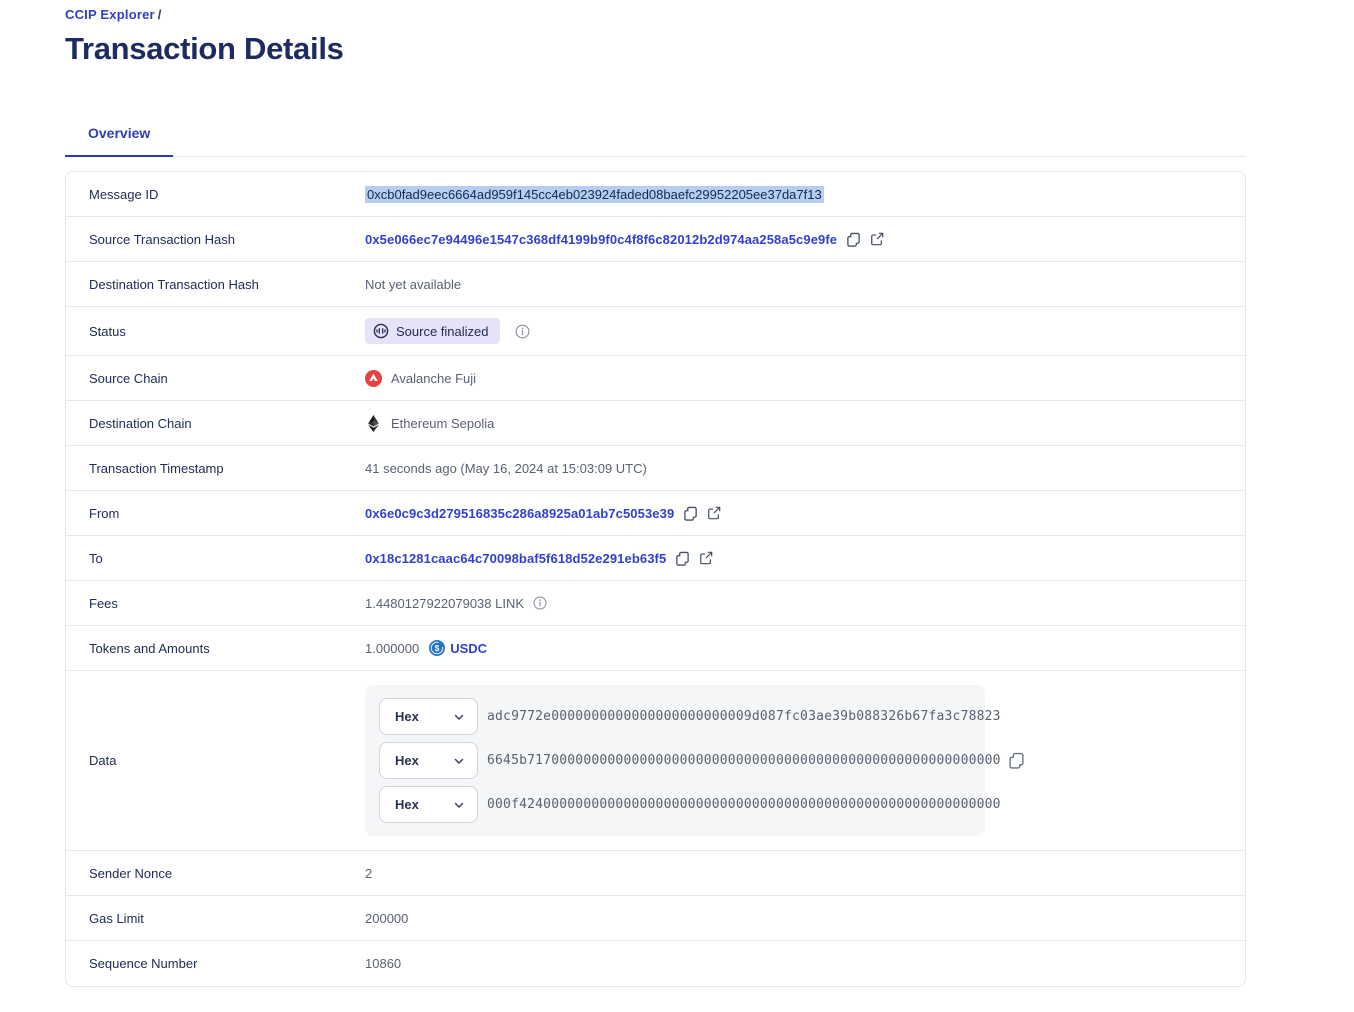  Describe the element at coordinates (103, 603) in the screenshot. I see `fees-label: Fees` at that location.